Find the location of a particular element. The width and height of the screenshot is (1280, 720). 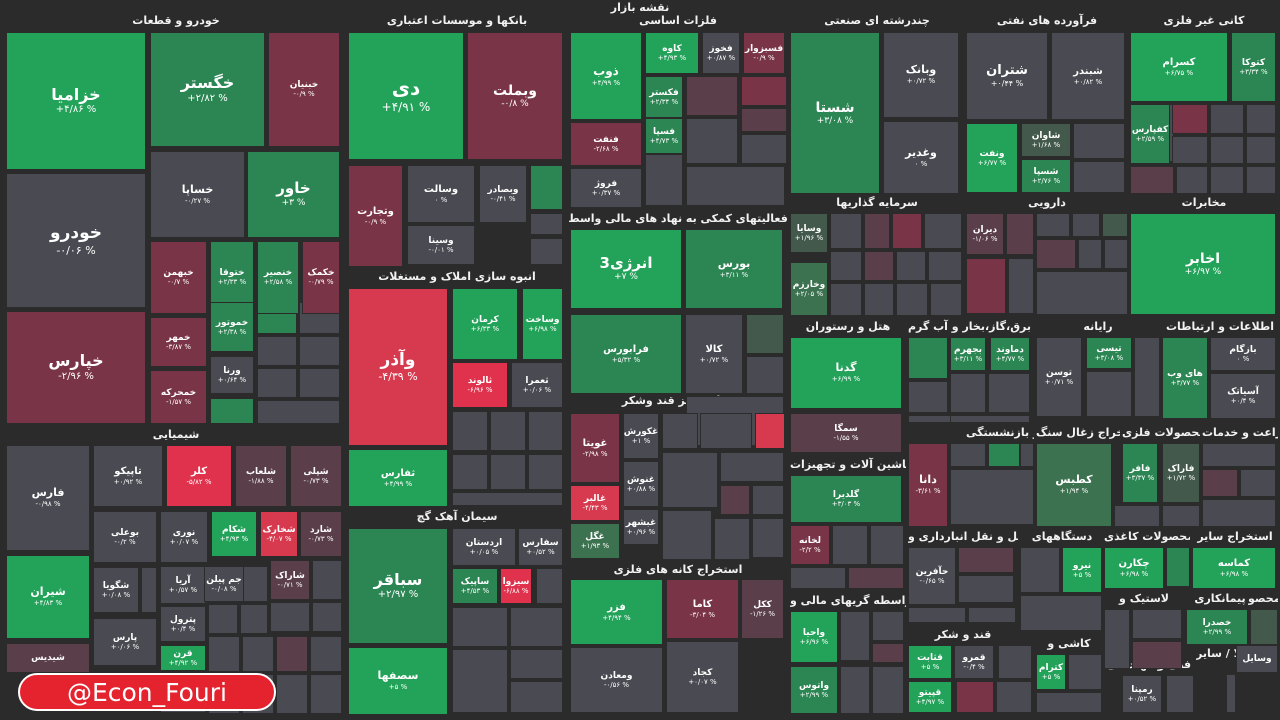

stock-tile: نیرو +۵ % is located at coordinates (1082, 570).